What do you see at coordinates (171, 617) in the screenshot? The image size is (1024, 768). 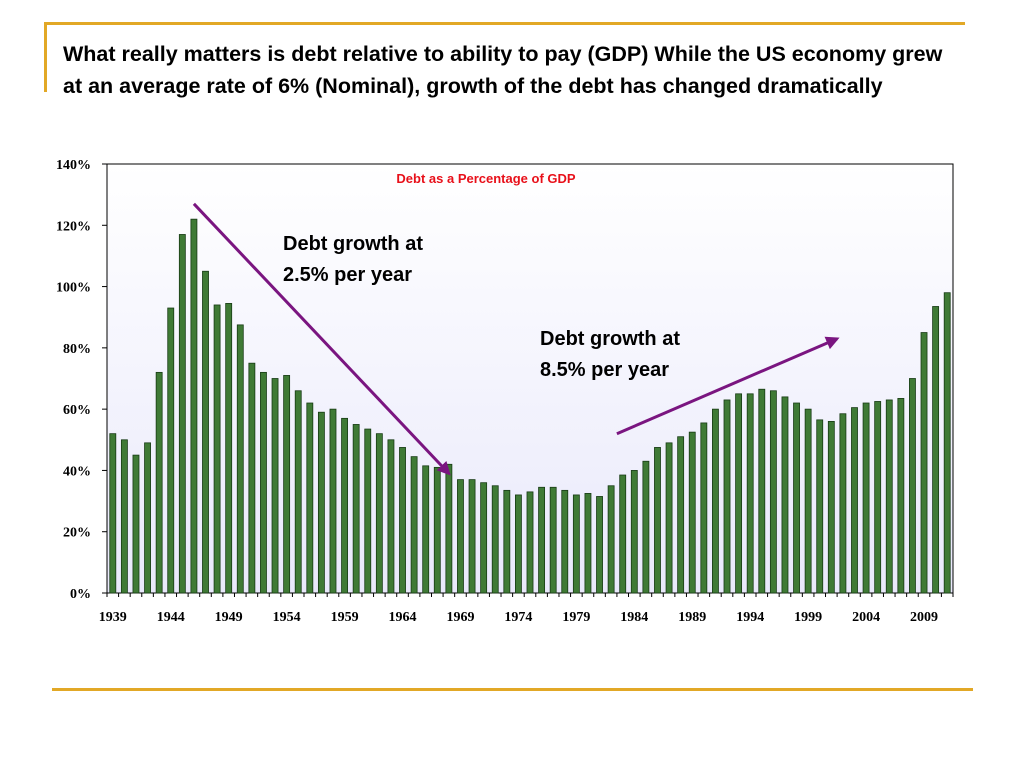 I see `x-tick-label: 1944` at bounding box center [171, 617].